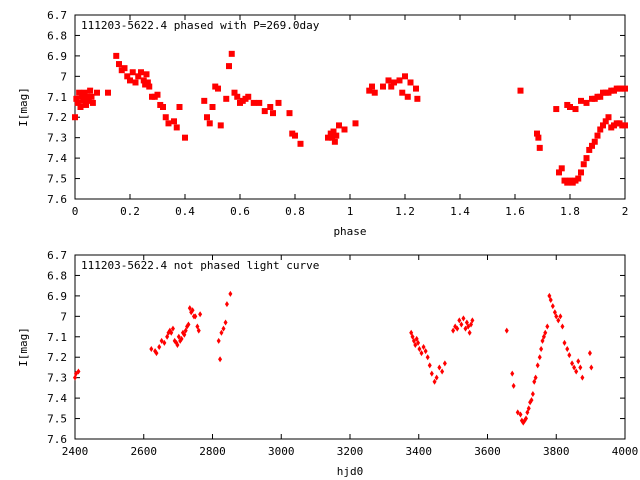  I want to click on y-tick-label: 7.5, so click(57, 419).